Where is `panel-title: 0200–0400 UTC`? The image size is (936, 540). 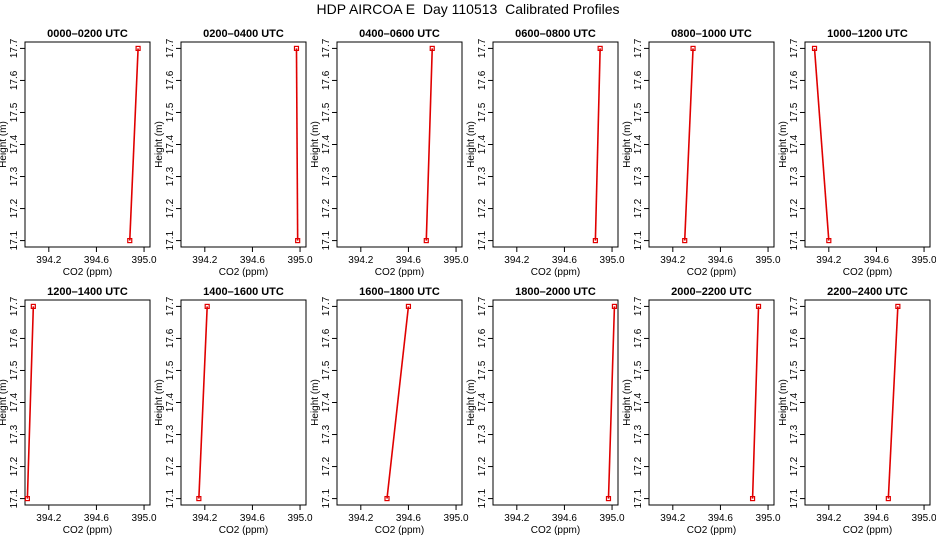
panel-title: 0200–0400 UTC is located at coordinates (243, 34).